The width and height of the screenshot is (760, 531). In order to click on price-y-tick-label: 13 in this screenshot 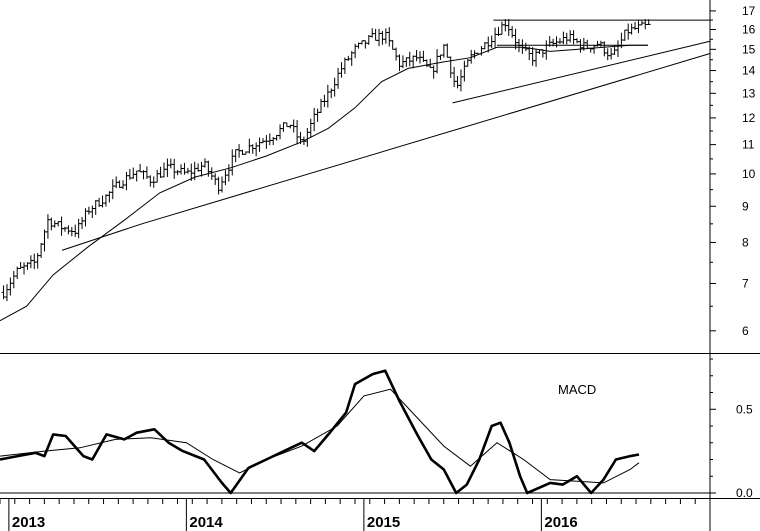, I will do `click(749, 93)`.